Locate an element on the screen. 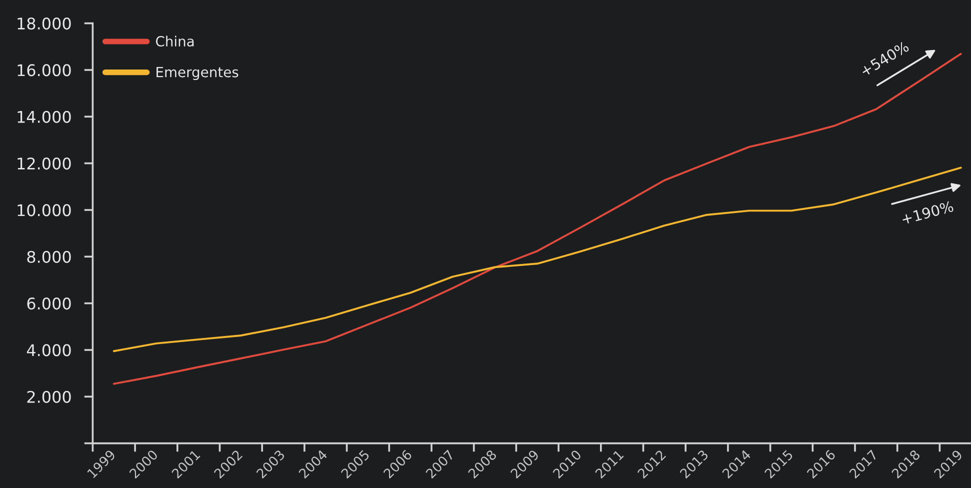  y-tick-label: 2.000 is located at coordinates (49, 396).